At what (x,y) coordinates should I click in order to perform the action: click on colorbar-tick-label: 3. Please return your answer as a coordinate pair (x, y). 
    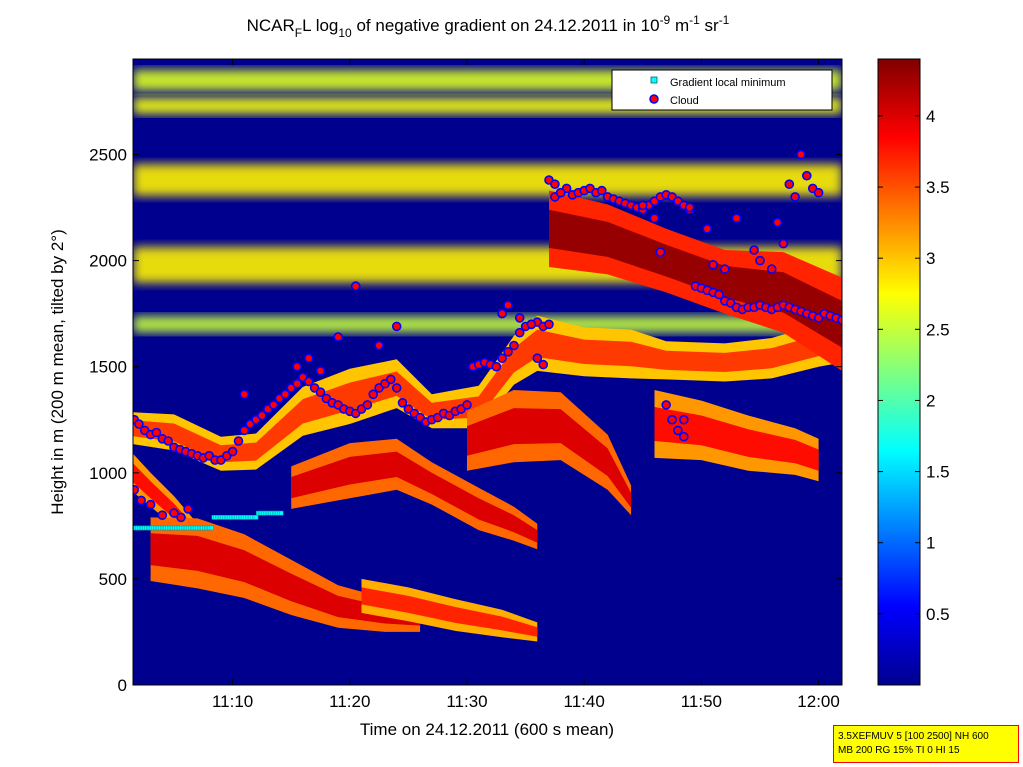
    Looking at the image, I should click on (930, 258).